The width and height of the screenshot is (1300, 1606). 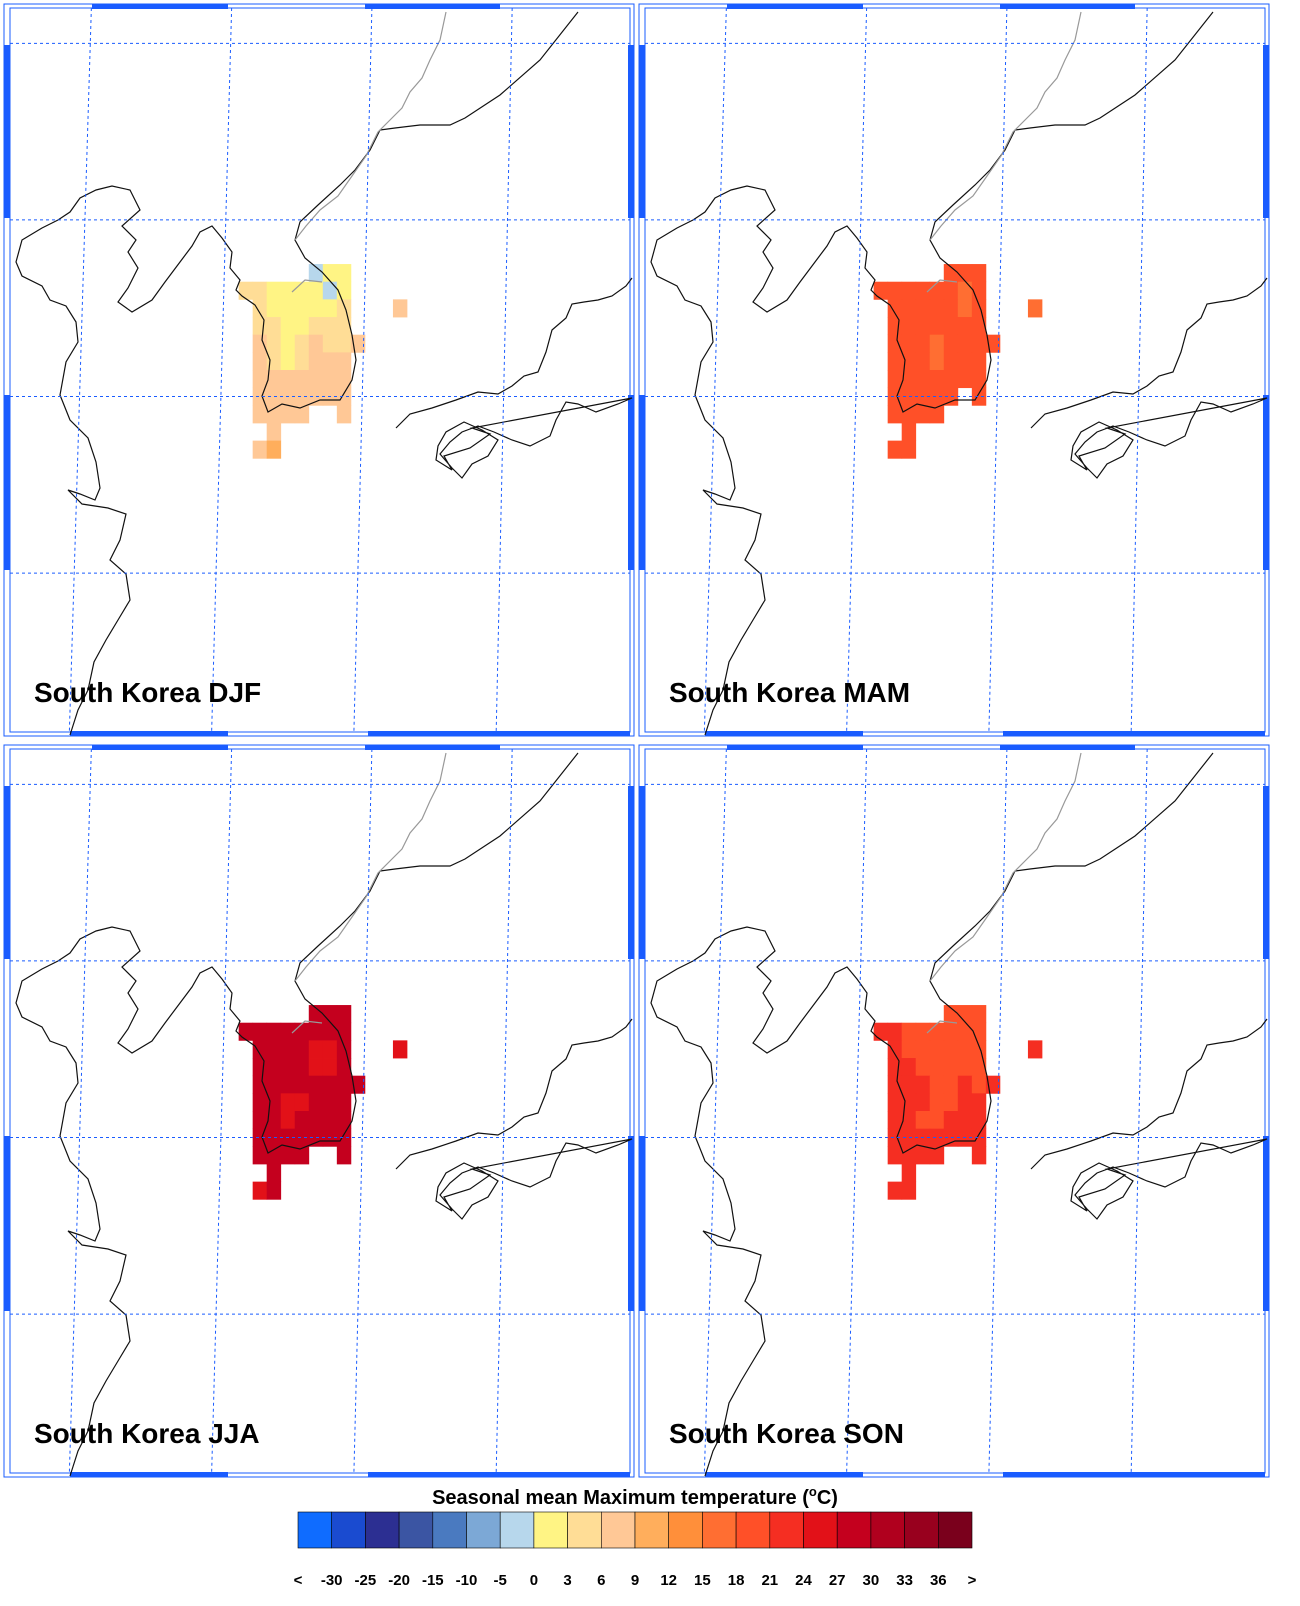 What do you see at coordinates (803, 1580) in the screenshot?
I see `colorbar-label: 24` at bounding box center [803, 1580].